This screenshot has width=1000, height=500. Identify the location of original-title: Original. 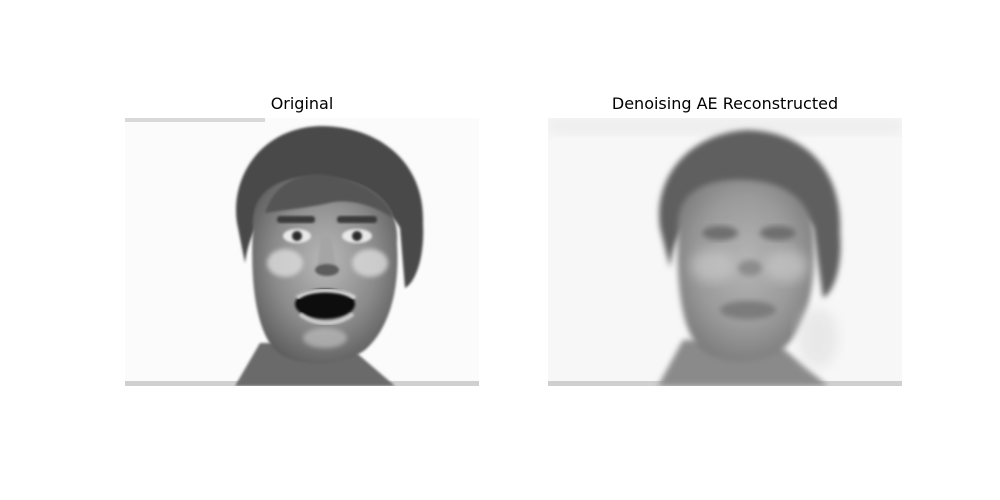
(302, 103).